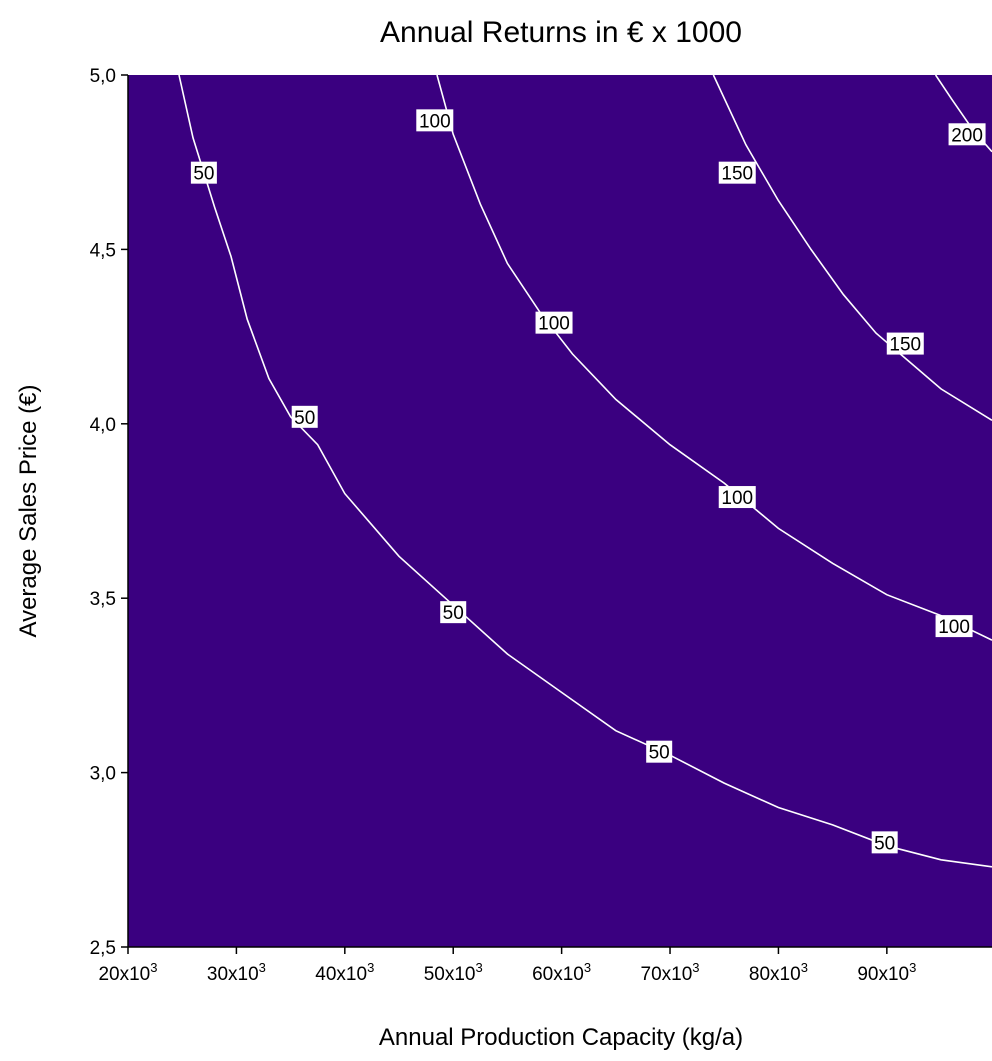  What do you see at coordinates (236, 972) in the screenshot?
I see `x-tick-label: 30x103` at bounding box center [236, 972].